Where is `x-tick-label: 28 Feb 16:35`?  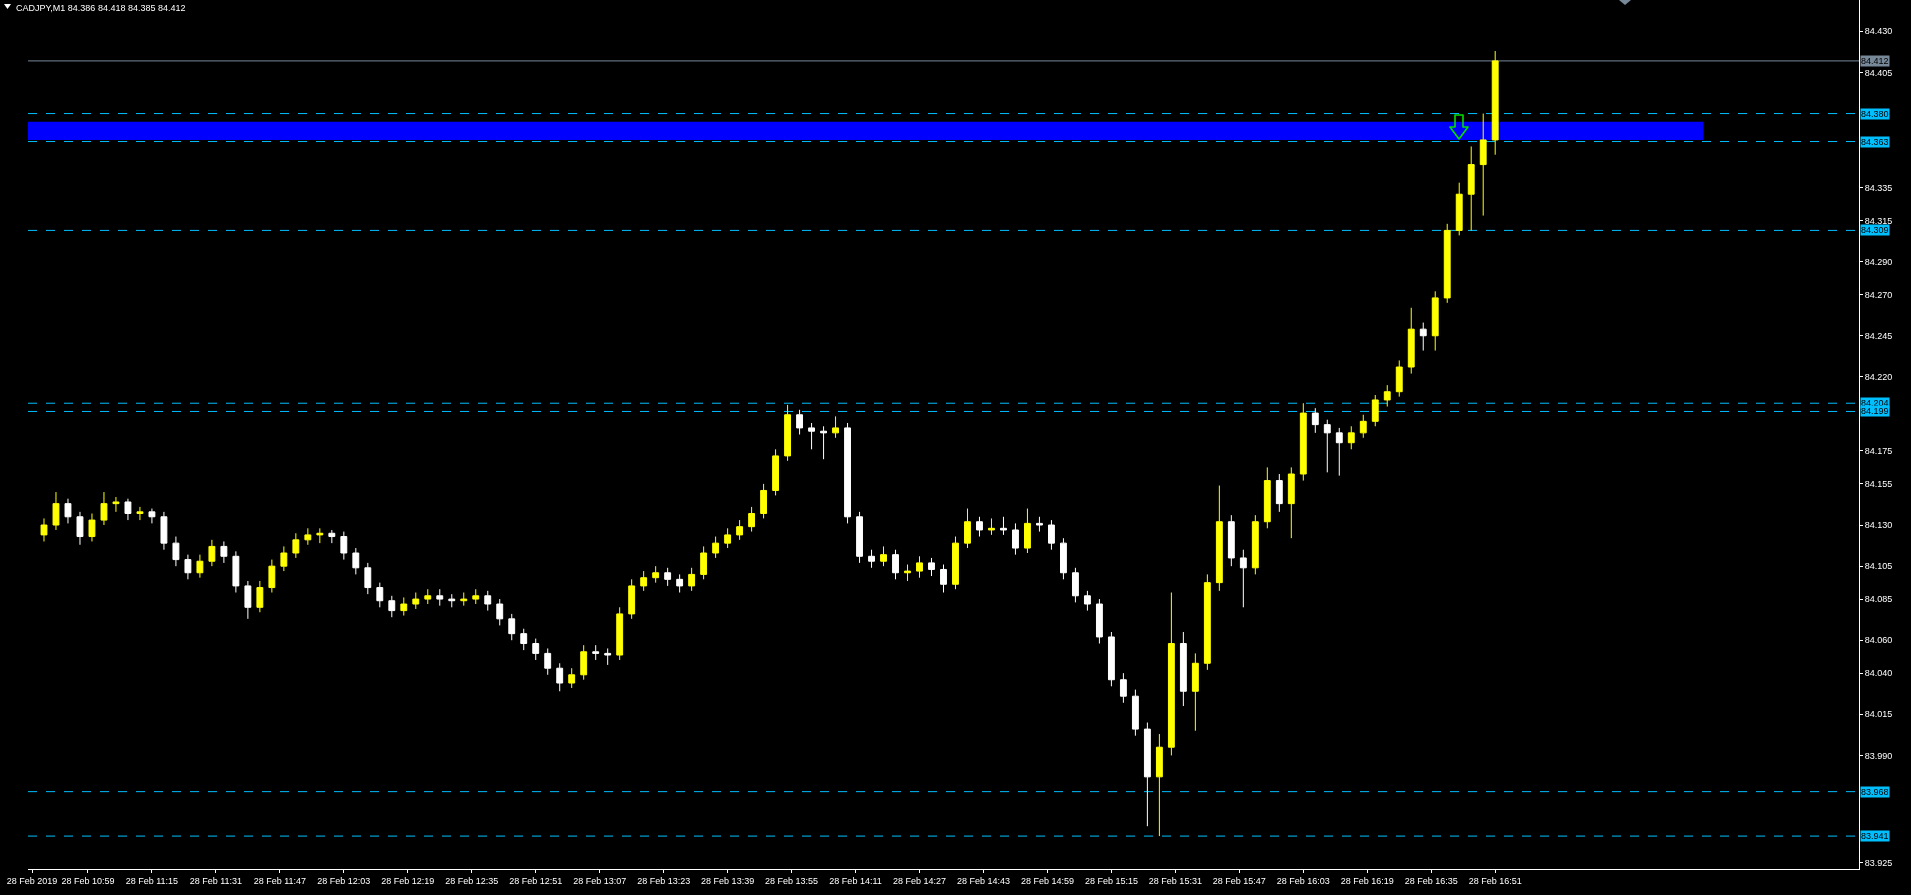
x-tick-label: 28 Feb 16:35 is located at coordinates (1431, 880).